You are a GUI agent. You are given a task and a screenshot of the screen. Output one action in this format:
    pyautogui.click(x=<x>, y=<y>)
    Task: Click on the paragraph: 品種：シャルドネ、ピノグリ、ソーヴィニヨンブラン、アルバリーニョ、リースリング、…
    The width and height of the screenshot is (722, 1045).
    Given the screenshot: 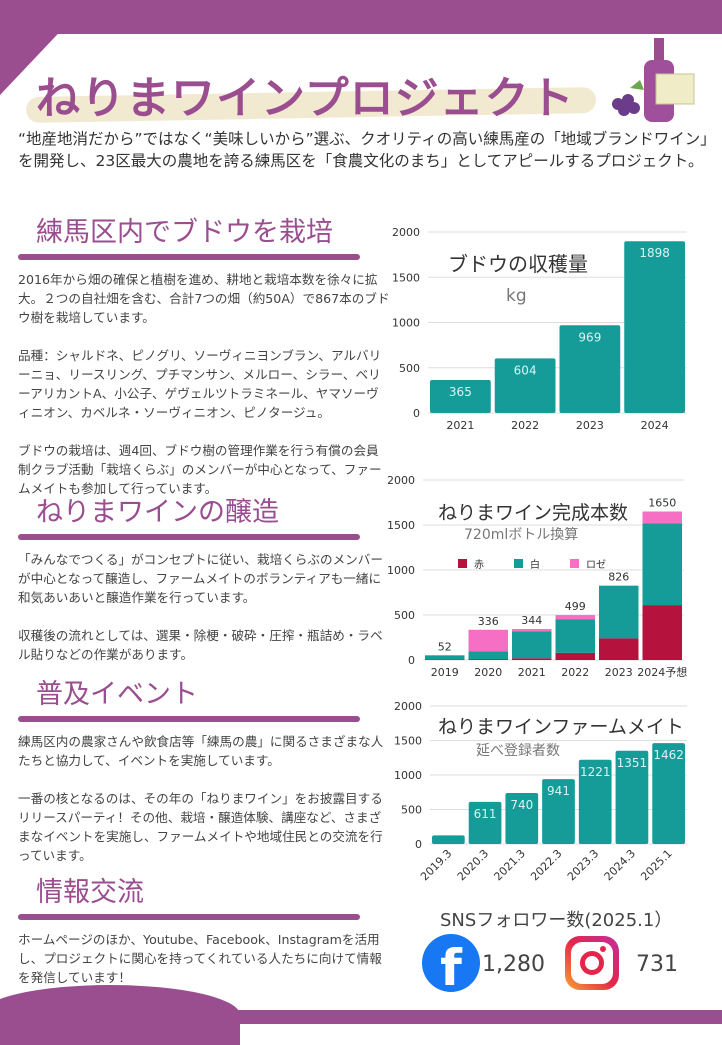 What is the action you would take?
    pyautogui.click(x=204, y=384)
    